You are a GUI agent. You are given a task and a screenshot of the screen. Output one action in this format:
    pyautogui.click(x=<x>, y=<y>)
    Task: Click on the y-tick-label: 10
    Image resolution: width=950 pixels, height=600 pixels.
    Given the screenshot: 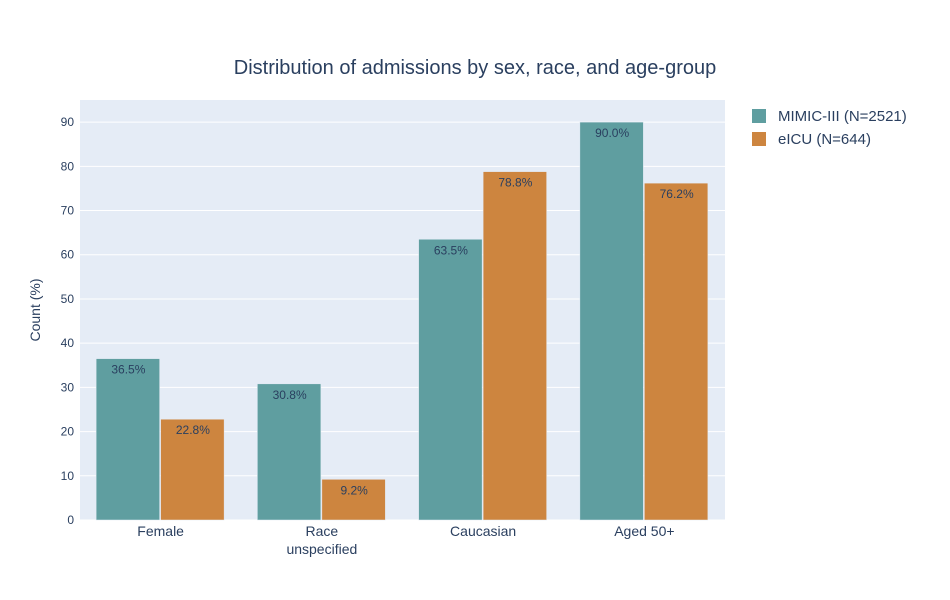 What is the action you would take?
    pyautogui.click(x=68, y=476)
    